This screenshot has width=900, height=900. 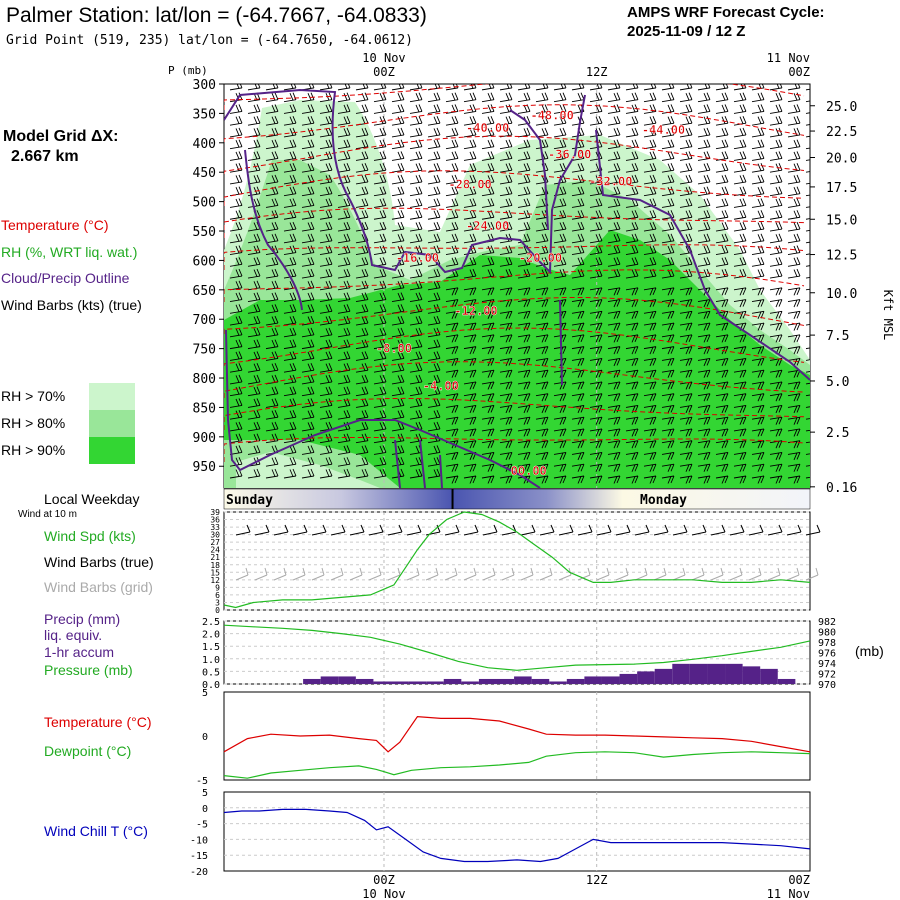 I want to click on wind-tick-label: 12, so click(x=215, y=580).